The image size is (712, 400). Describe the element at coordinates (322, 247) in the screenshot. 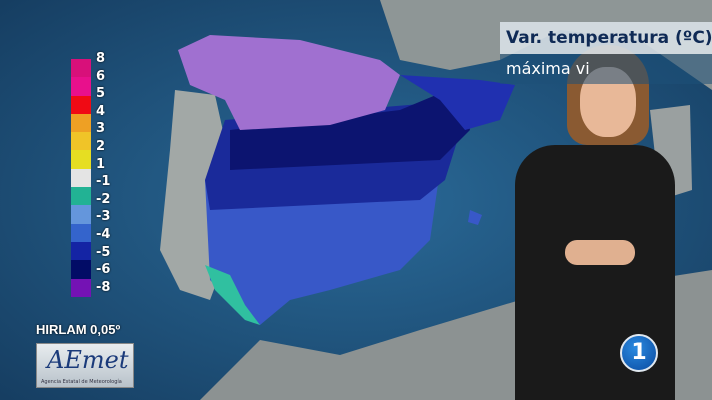

I see `spain-south` at that location.